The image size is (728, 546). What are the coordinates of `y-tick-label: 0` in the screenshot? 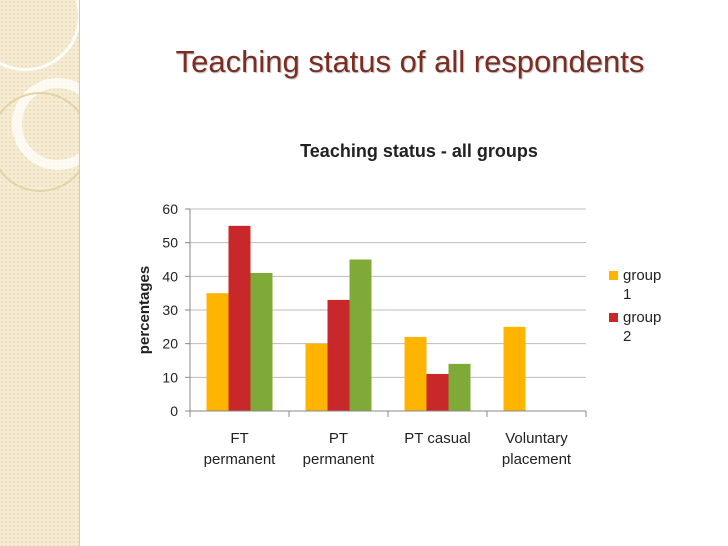 It's located at (174, 411).